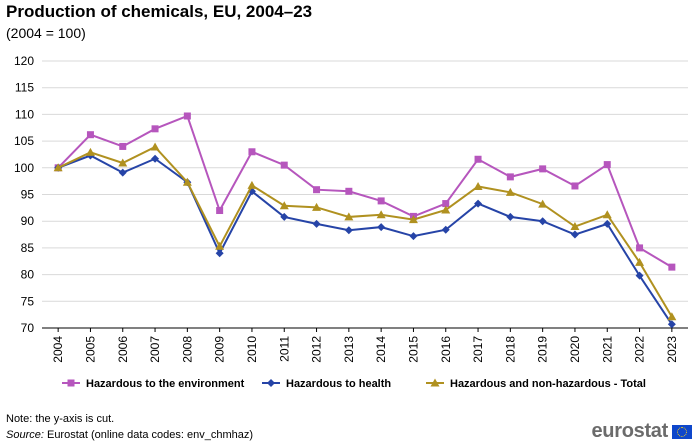 The height and width of the screenshot is (447, 700). What do you see at coordinates (548, 384) in the screenshot?
I see `legend-label: Hazardous and non-hazardous - Total` at bounding box center [548, 384].